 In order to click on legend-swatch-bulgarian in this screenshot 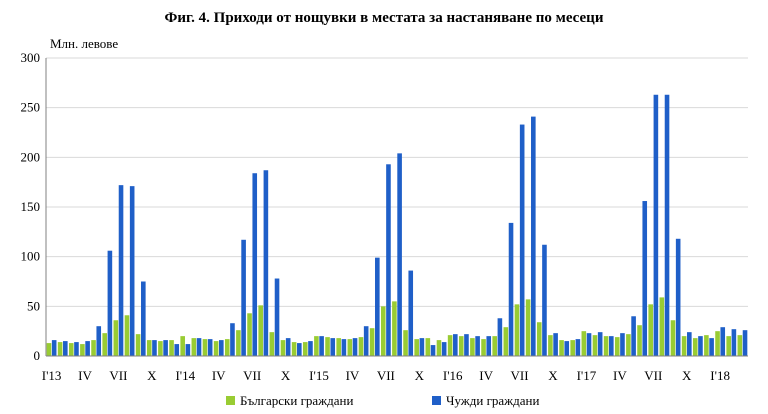, I will do `click(230, 400)`.